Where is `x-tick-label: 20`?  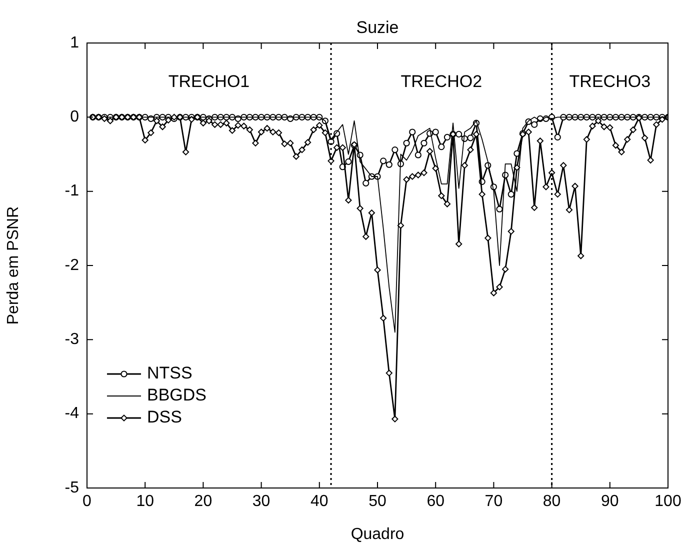
x-tick-label: 20 is located at coordinates (203, 501).